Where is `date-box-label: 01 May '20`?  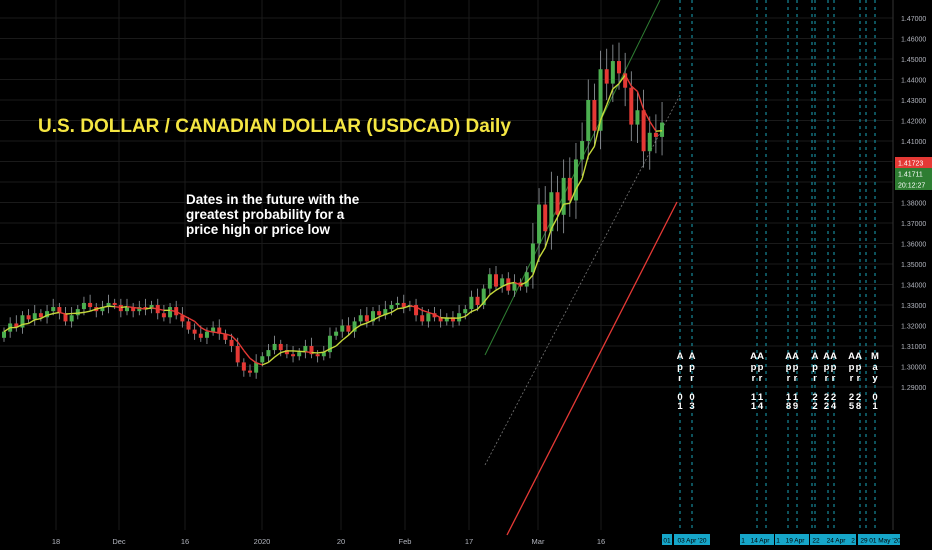
date-box-label: 01 May '20 is located at coordinates (885, 541).